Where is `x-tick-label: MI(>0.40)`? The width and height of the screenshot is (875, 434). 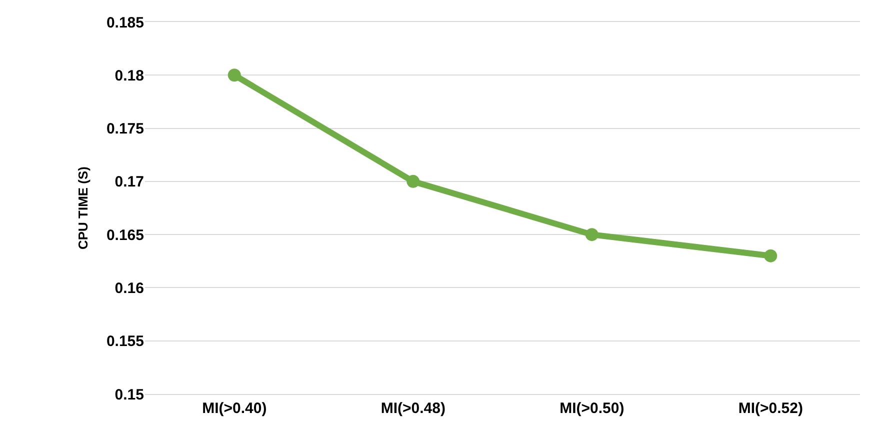 x-tick-label: MI(>0.40) is located at coordinates (234, 408).